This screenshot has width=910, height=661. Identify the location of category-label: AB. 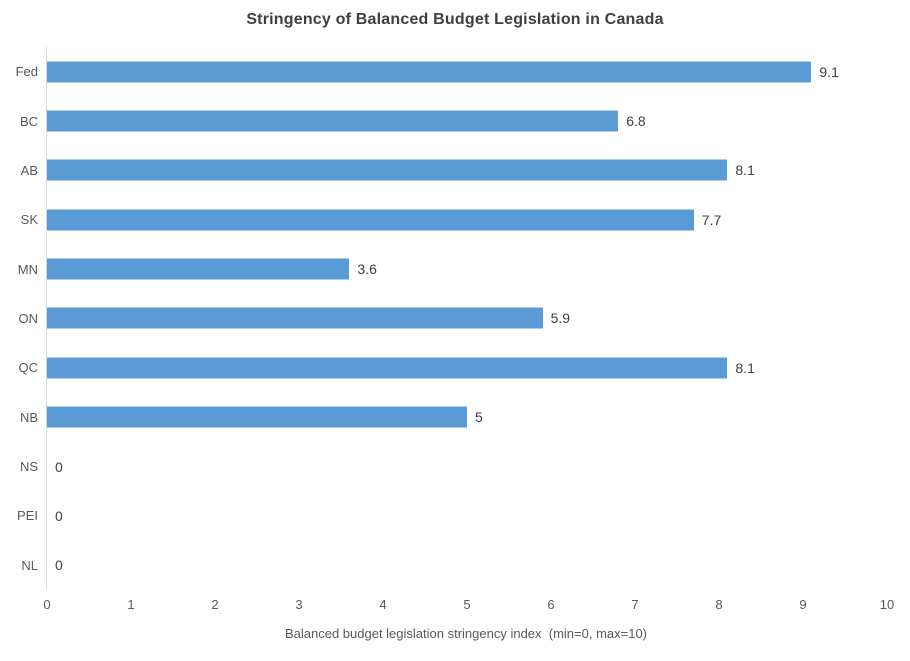
(29, 170).